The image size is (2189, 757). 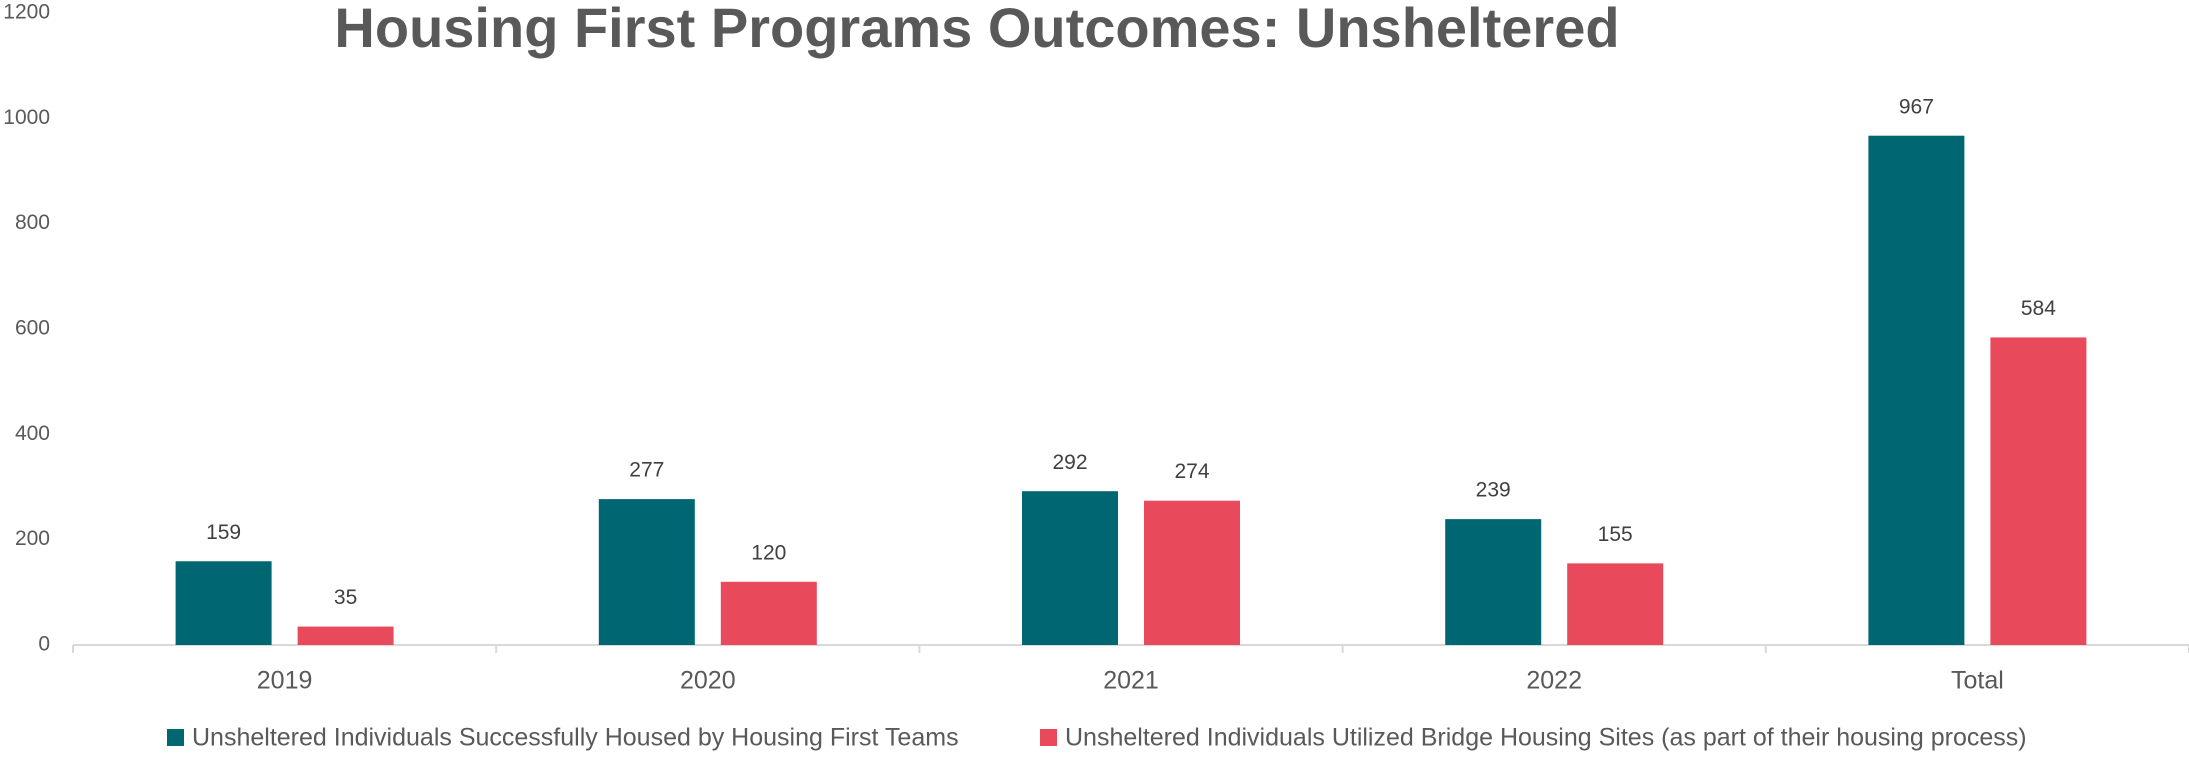 What do you see at coordinates (768, 552) in the screenshot?
I see `data-label: 120` at bounding box center [768, 552].